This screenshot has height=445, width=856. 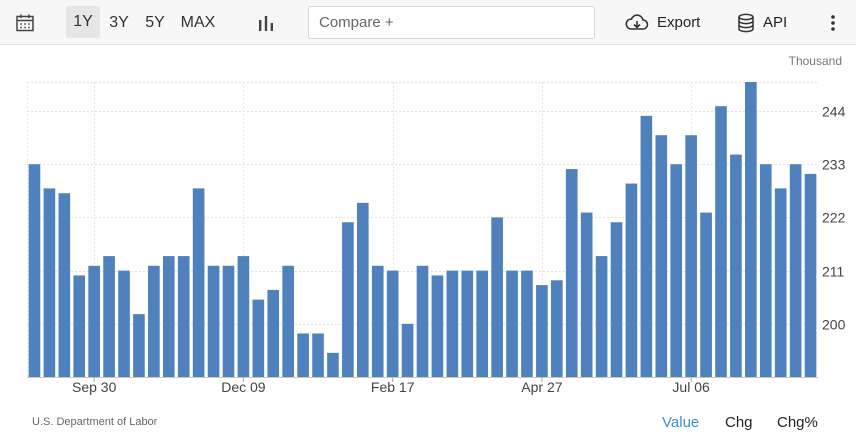 I want to click on source-label: U.S. Department of Labor, so click(x=95, y=422).